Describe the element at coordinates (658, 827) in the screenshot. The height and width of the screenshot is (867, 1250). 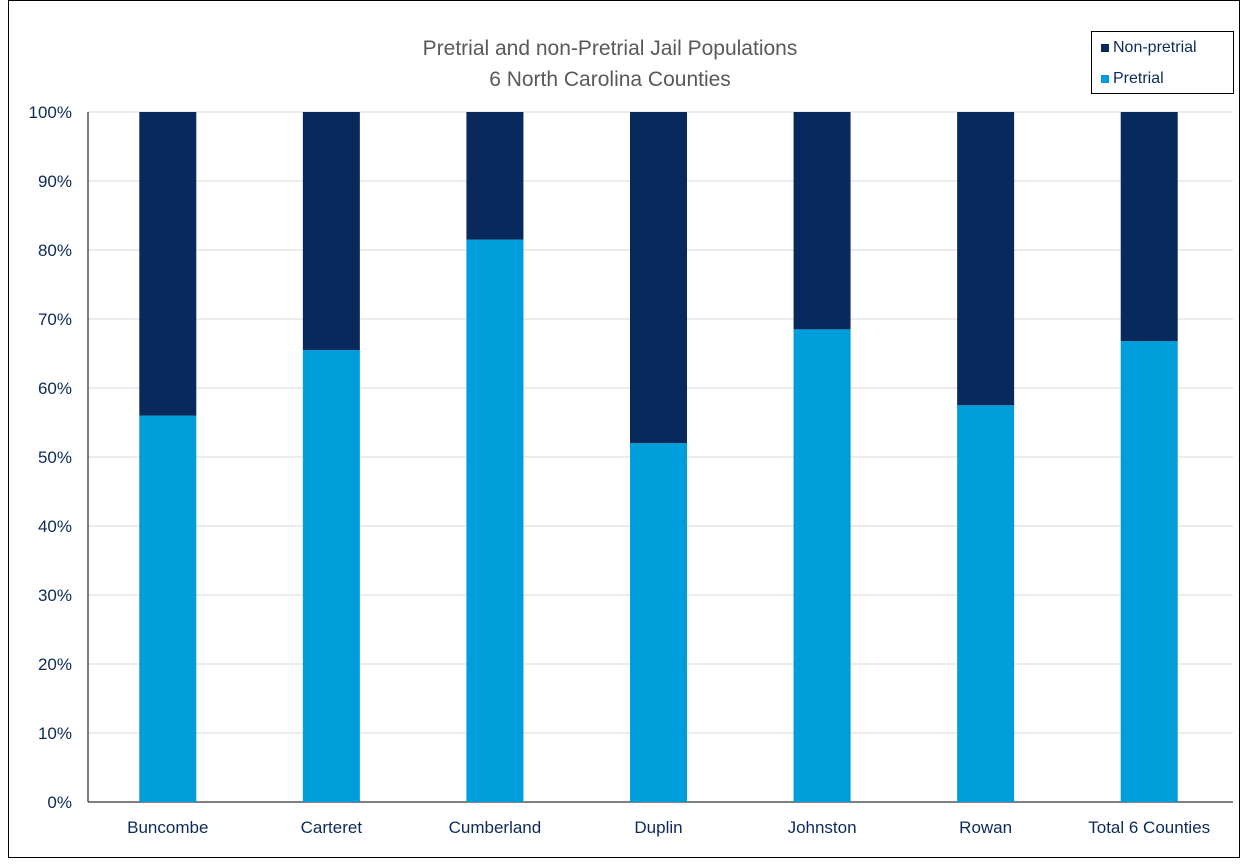
I see `x-tick-label: Duplin` at that location.